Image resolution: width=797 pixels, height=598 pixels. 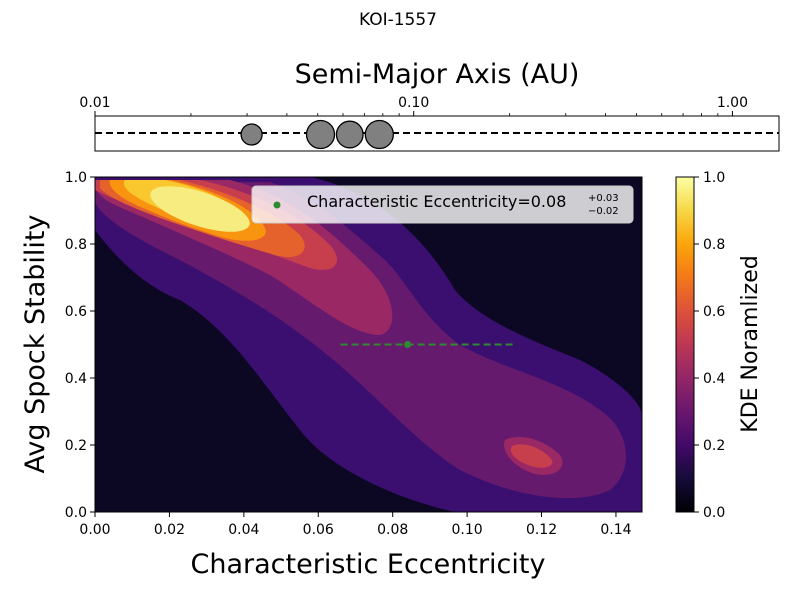 I want to click on legend-superscript: +0.03, so click(x=603, y=198).